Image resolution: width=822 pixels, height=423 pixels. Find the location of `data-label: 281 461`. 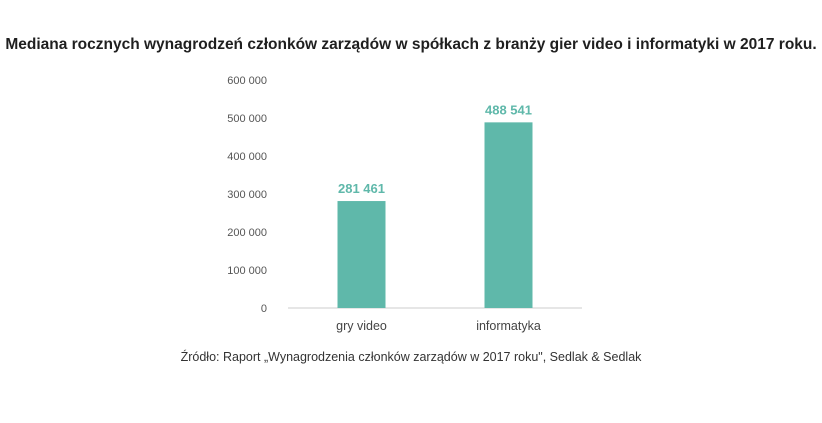

data-label: 281 461 is located at coordinates (361, 188).